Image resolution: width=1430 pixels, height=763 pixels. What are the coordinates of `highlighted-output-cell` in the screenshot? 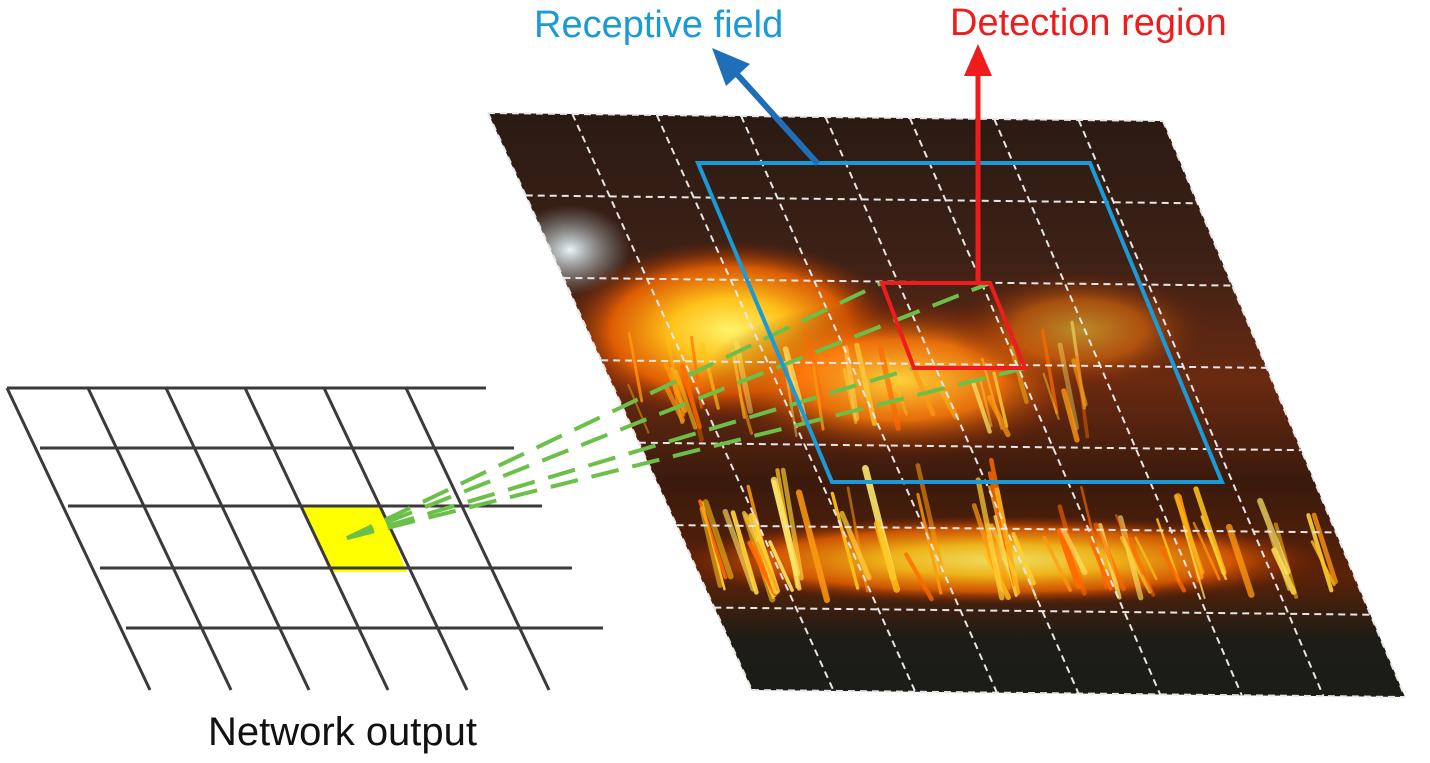 It's located at (354, 539).